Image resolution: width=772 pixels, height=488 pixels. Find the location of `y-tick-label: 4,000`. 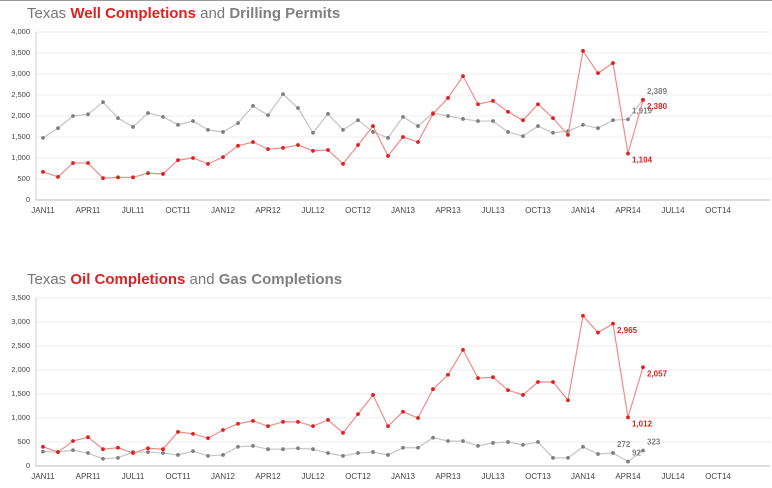

y-tick-label: 4,000 is located at coordinates (20, 31).